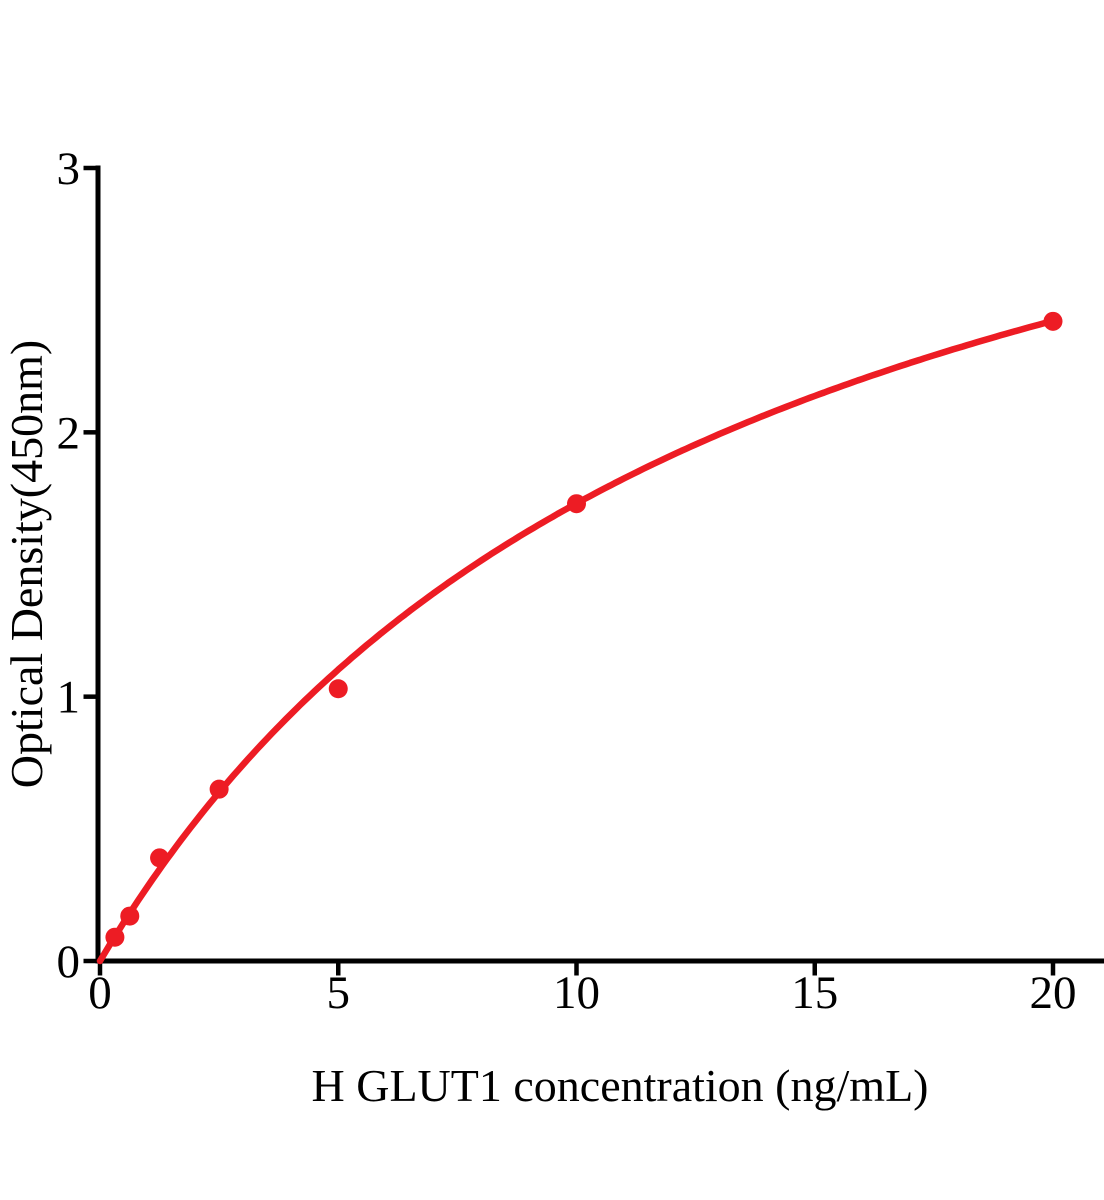  I want to click on y-axis-title: Optical Density(450nm), so click(26, 564).